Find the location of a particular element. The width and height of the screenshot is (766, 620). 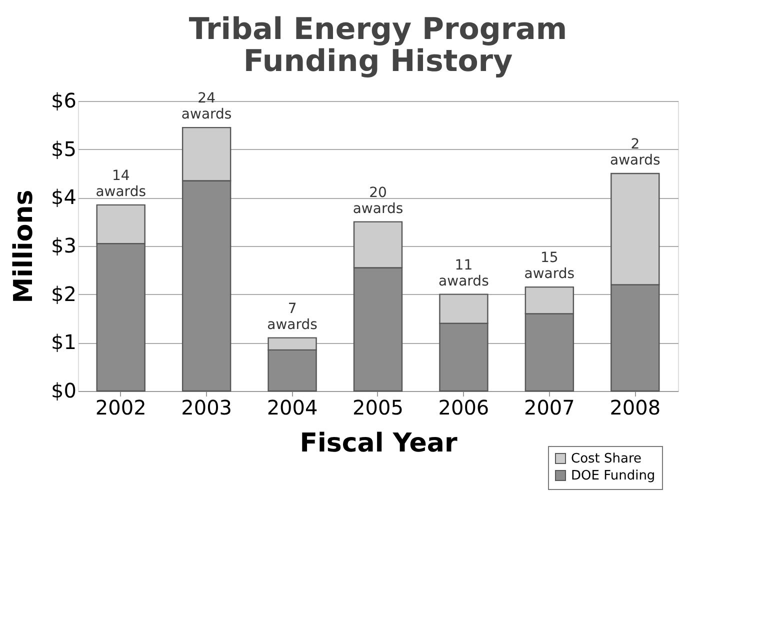

legend-label: DOE Funding is located at coordinates (613, 476).